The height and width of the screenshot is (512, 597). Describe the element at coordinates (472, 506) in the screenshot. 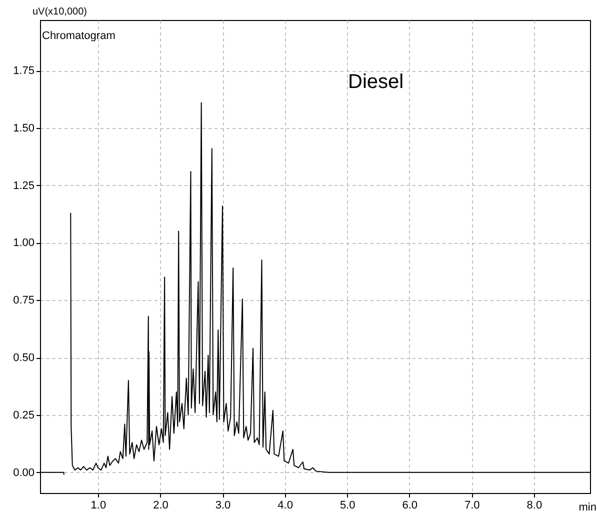

I see `x-tick-label: 7.0` at that location.